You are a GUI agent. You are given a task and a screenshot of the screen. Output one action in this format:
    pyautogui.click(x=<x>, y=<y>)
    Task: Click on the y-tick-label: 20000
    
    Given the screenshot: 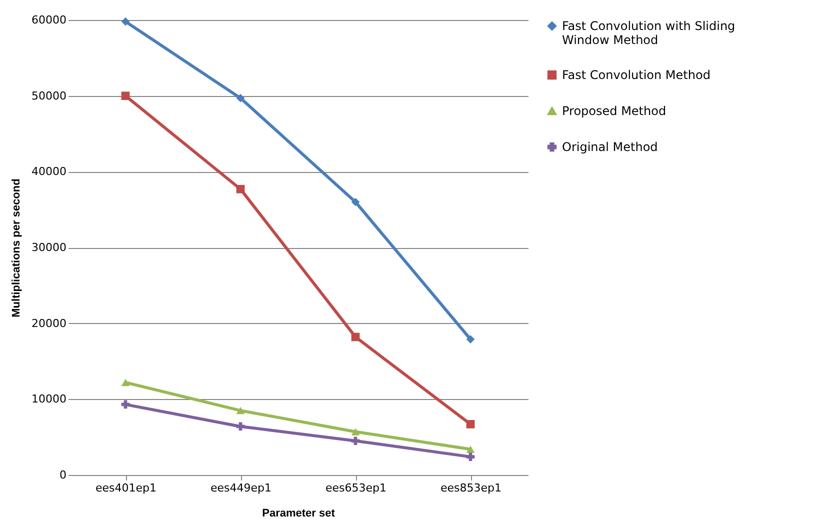 What is the action you would take?
    pyautogui.click(x=49, y=323)
    